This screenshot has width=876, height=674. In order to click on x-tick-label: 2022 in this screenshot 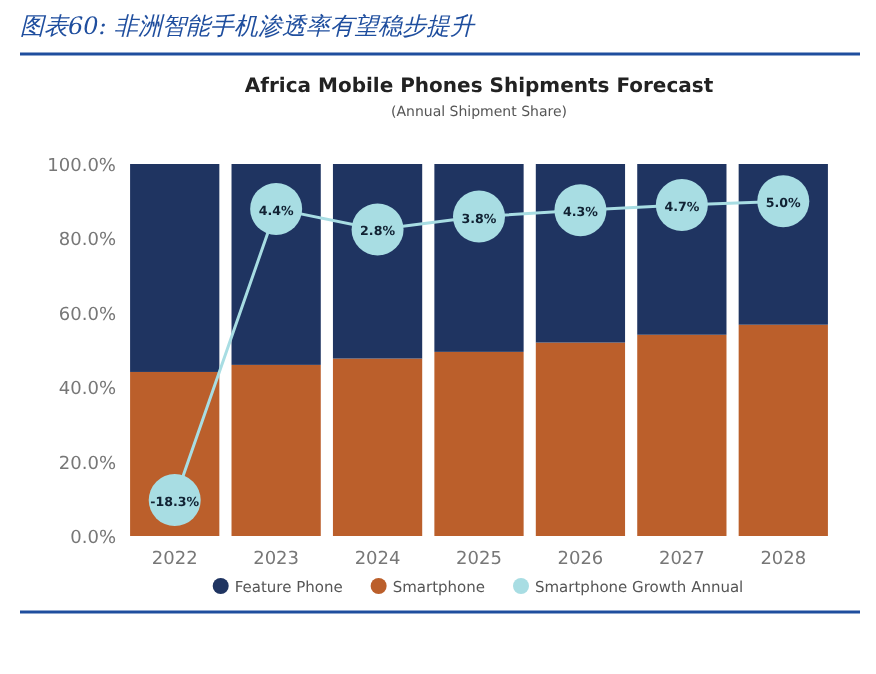, I will do `click(174, 560)`.